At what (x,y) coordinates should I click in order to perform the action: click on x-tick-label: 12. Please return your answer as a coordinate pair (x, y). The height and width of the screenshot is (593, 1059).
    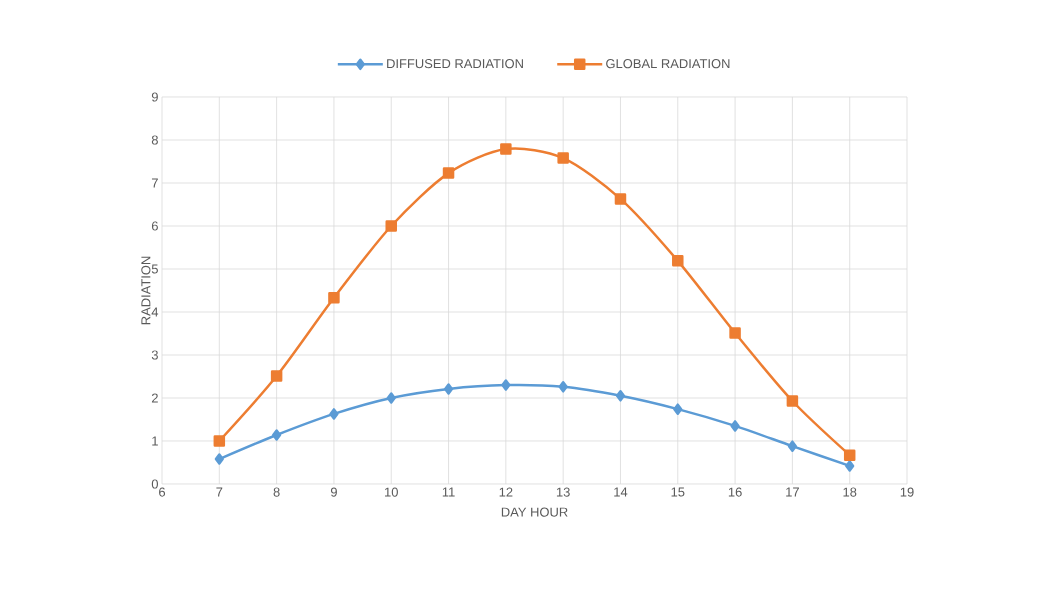
    Looking at the image, I should click on (506, 492).